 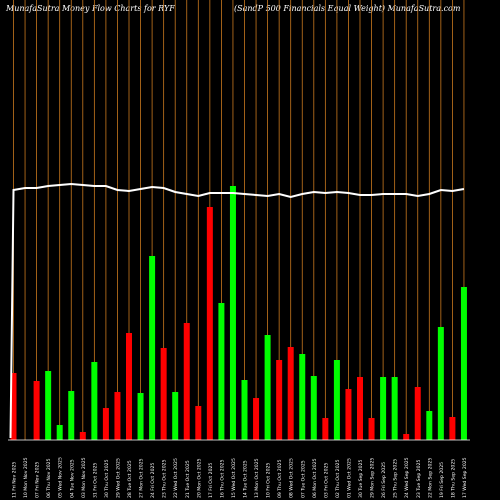 I want to click on x-tick-label: 29 Wed Oct 2025, so click(x=118, y=478).